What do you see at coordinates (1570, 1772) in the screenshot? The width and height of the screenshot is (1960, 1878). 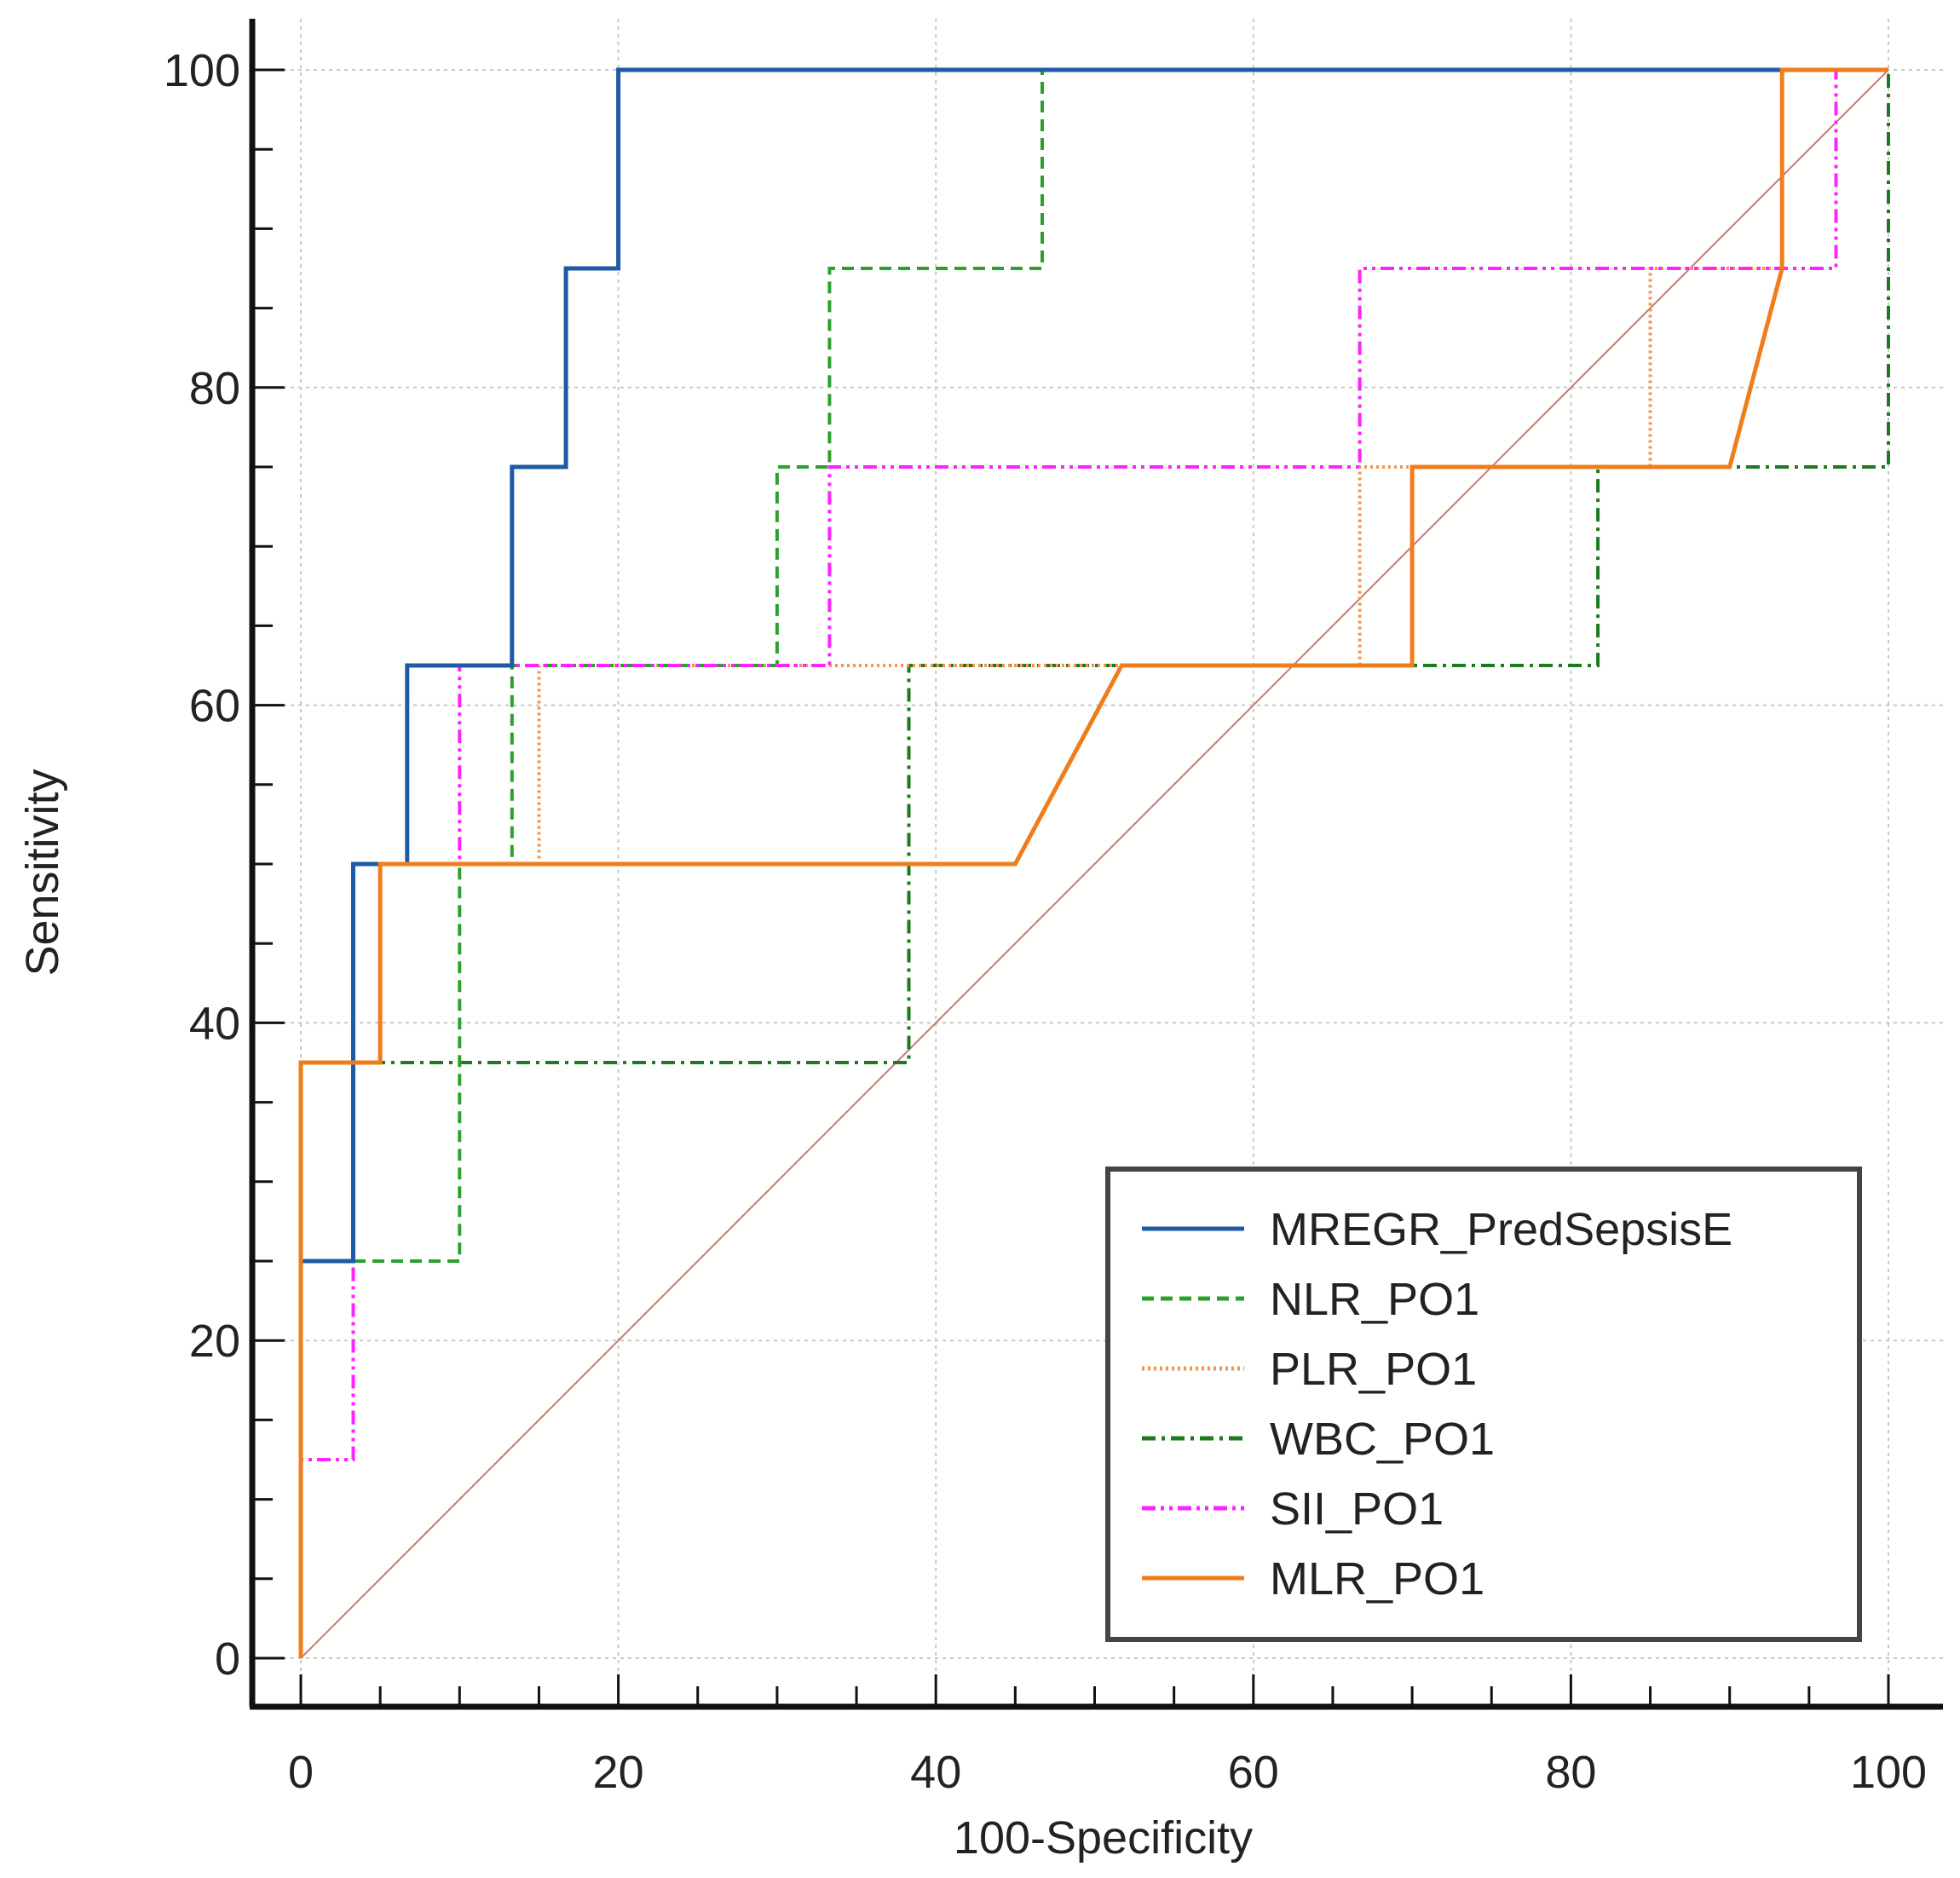 I see `x-tick-label: 80` at bounding box center [1570, 1772].